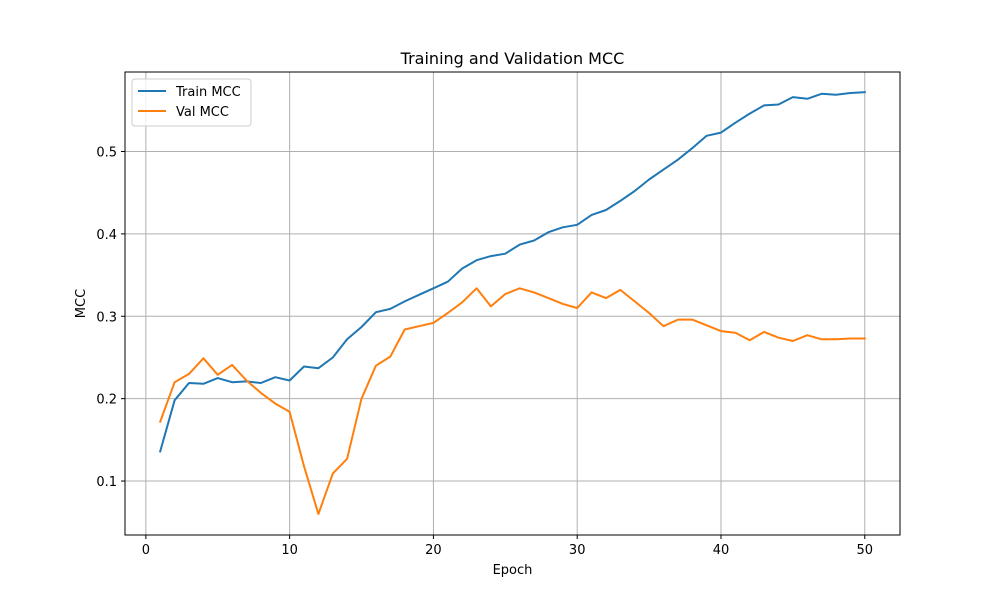 Image resolution: width=1000 pixels, height=600 pixels. I want to click on y-tick-label: 0.3, so click(106, 317).